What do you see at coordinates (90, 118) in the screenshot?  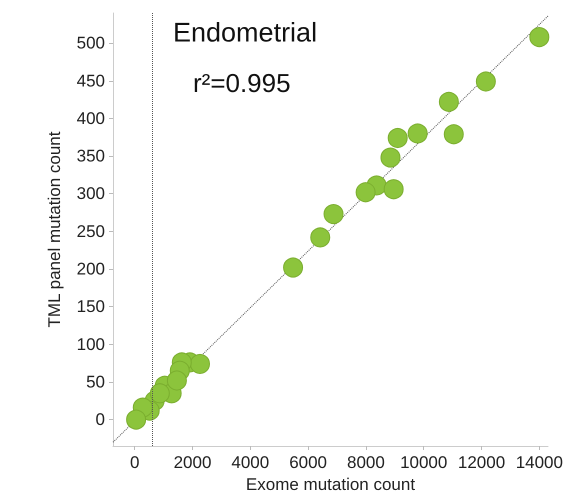 I see `y-tick-label: 400` at bounding box center [90, 118].